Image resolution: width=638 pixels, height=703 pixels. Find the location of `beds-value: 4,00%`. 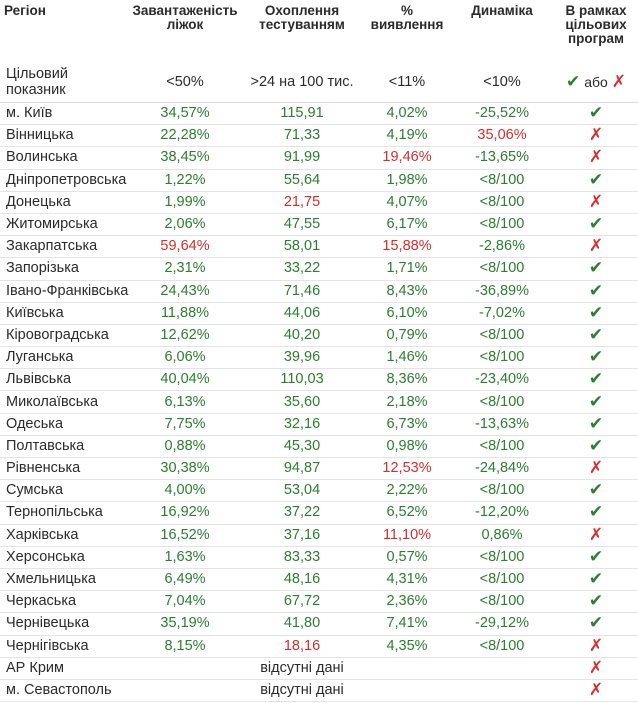

beds-value: 4,00% is located at coordinates (185, 491).